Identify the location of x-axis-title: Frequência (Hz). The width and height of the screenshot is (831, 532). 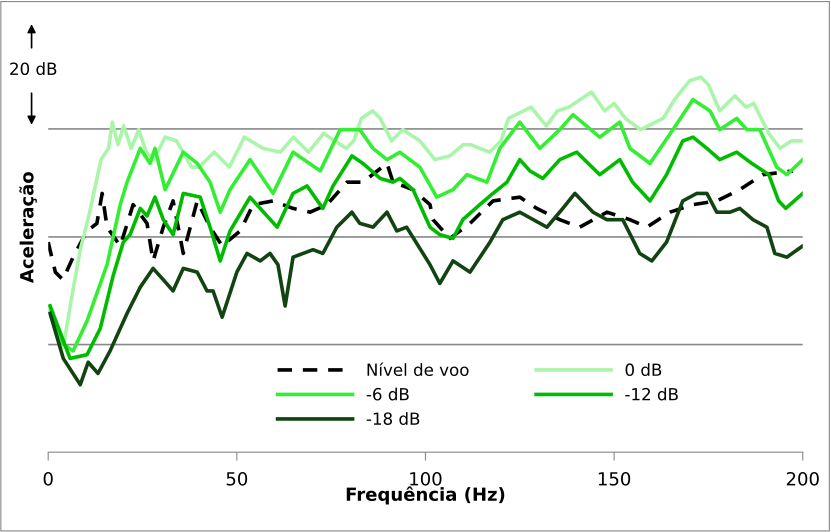
(425, 495).